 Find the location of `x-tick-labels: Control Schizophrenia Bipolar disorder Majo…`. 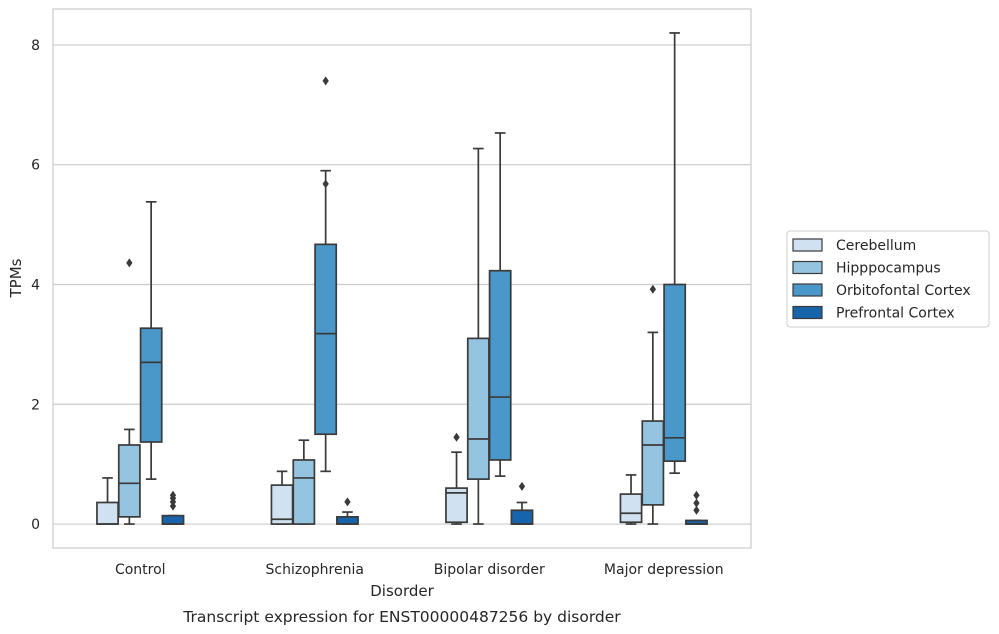

x-tick-labels: Control Schizophrenia Bipolar disorder Majo… is located at coordinates (419, 570).